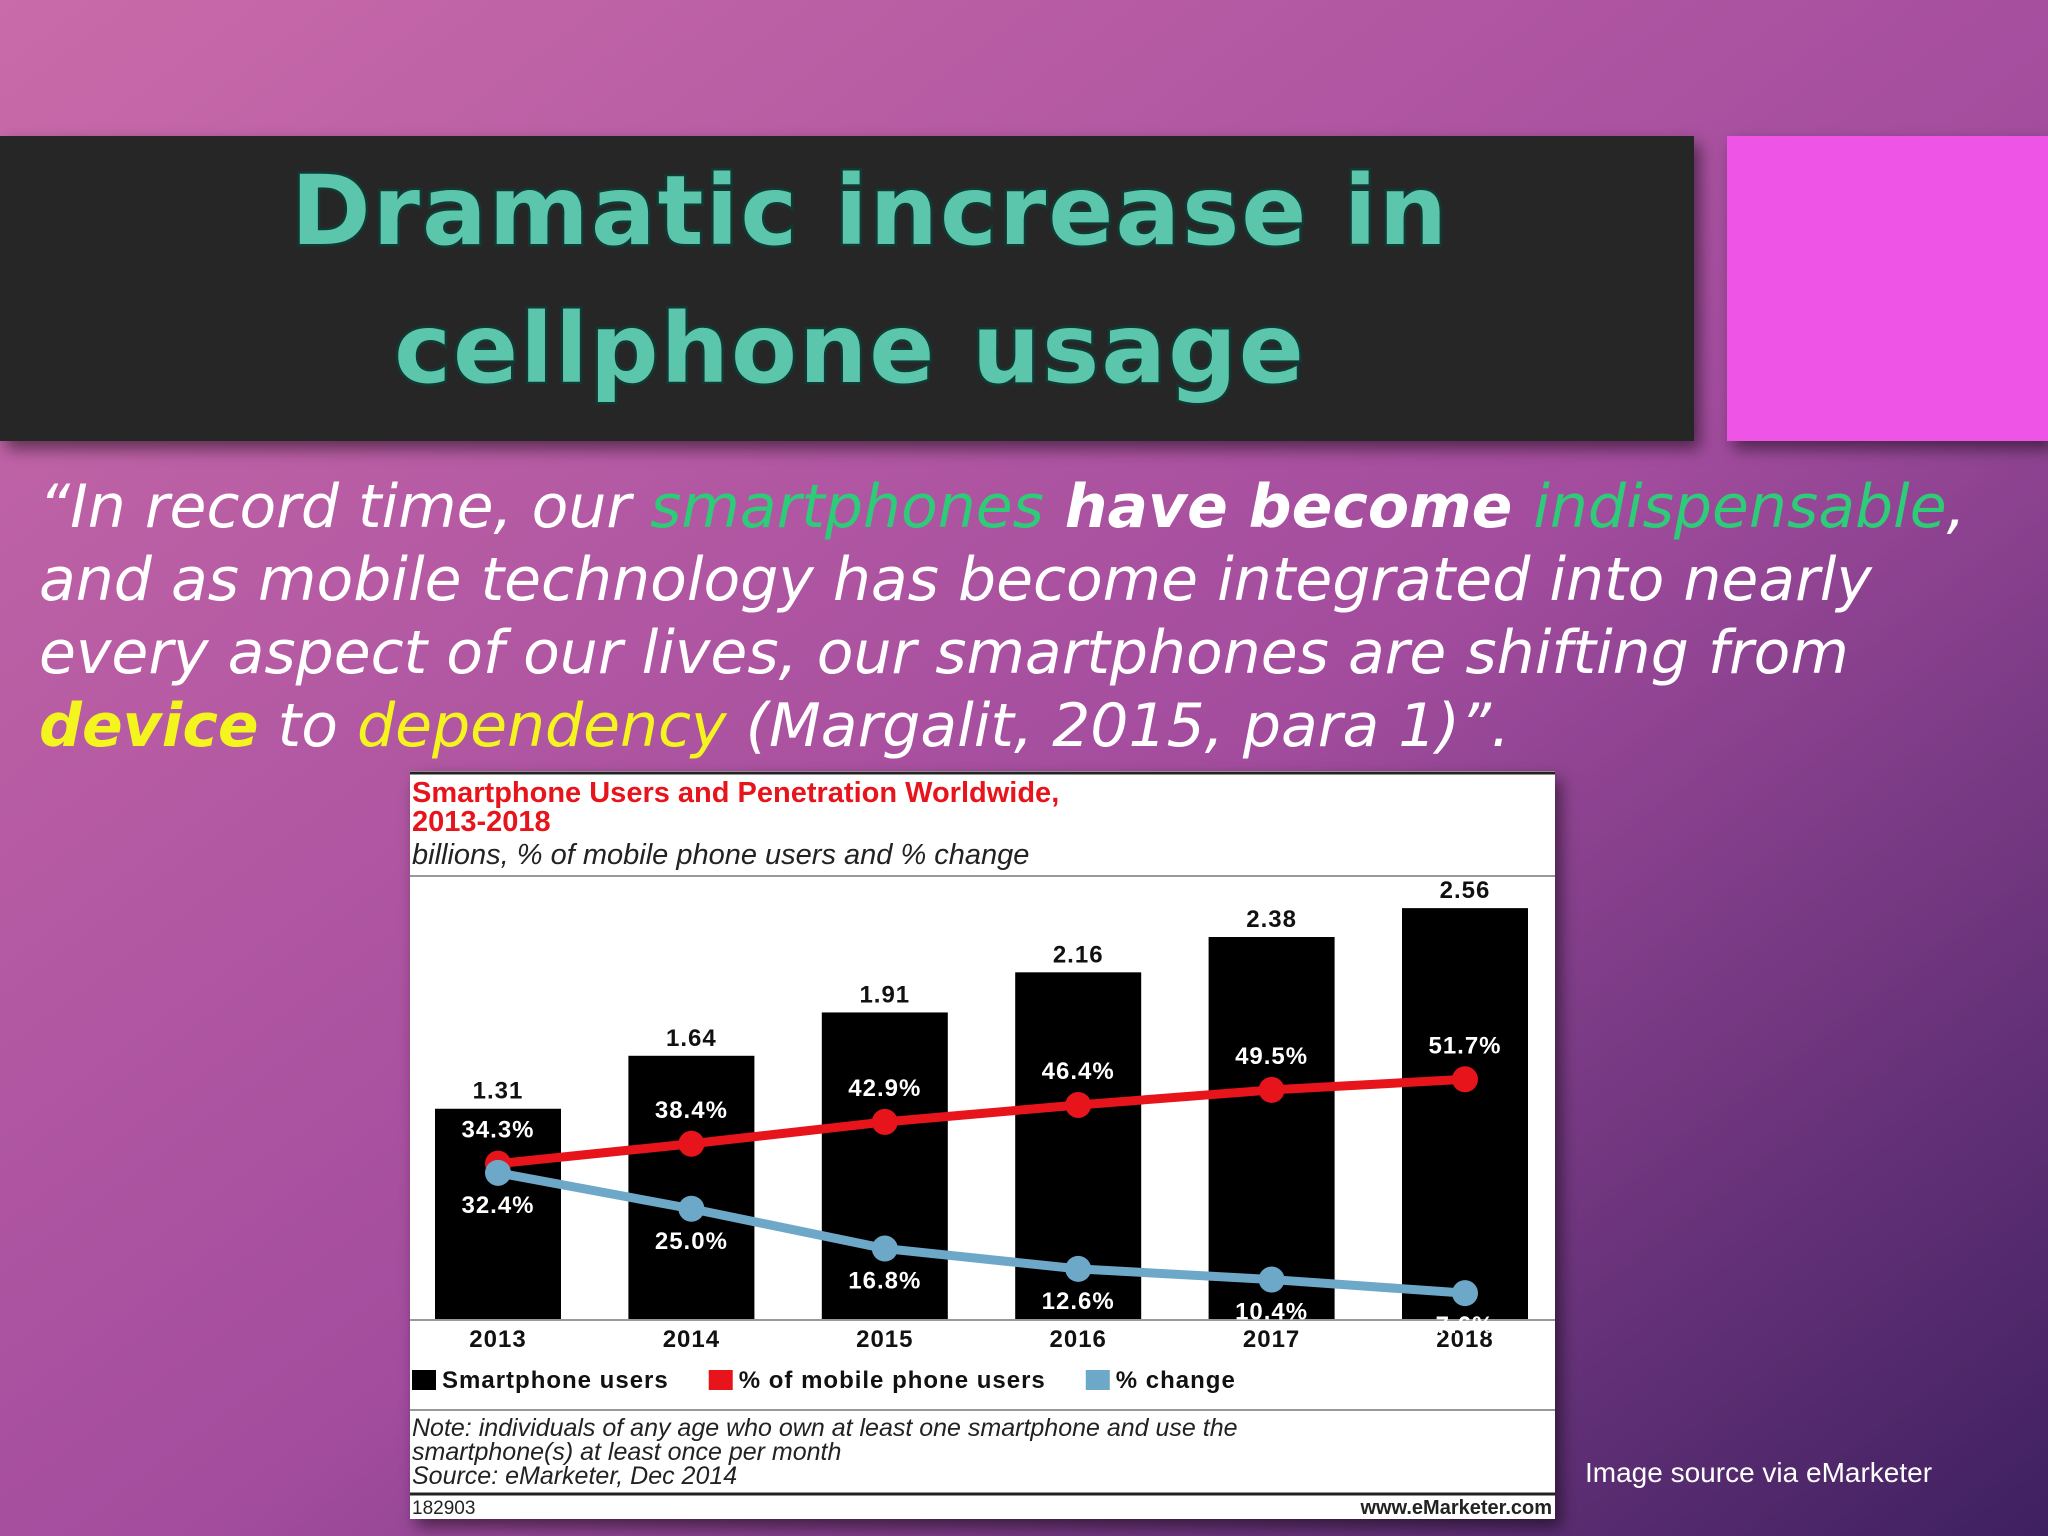 The width and height of the screenshot is (2048, 1536). I want to click on legend-label: % change, so click(1176, 1380).